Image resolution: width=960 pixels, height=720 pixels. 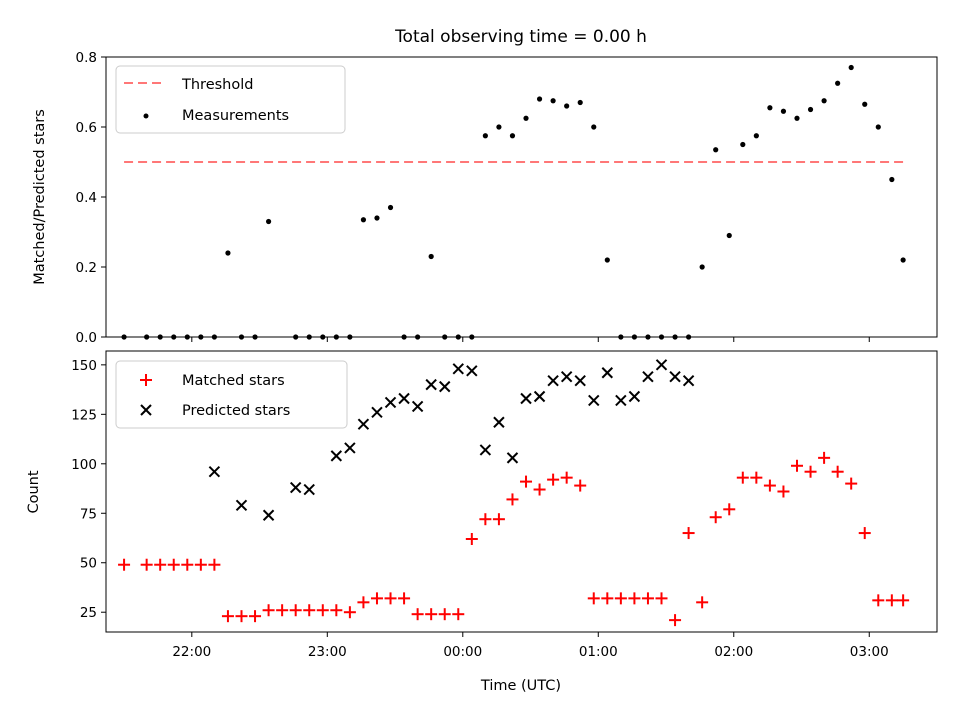 I want to click on x-tick-label: 00:00, so click(x=462, y=652).